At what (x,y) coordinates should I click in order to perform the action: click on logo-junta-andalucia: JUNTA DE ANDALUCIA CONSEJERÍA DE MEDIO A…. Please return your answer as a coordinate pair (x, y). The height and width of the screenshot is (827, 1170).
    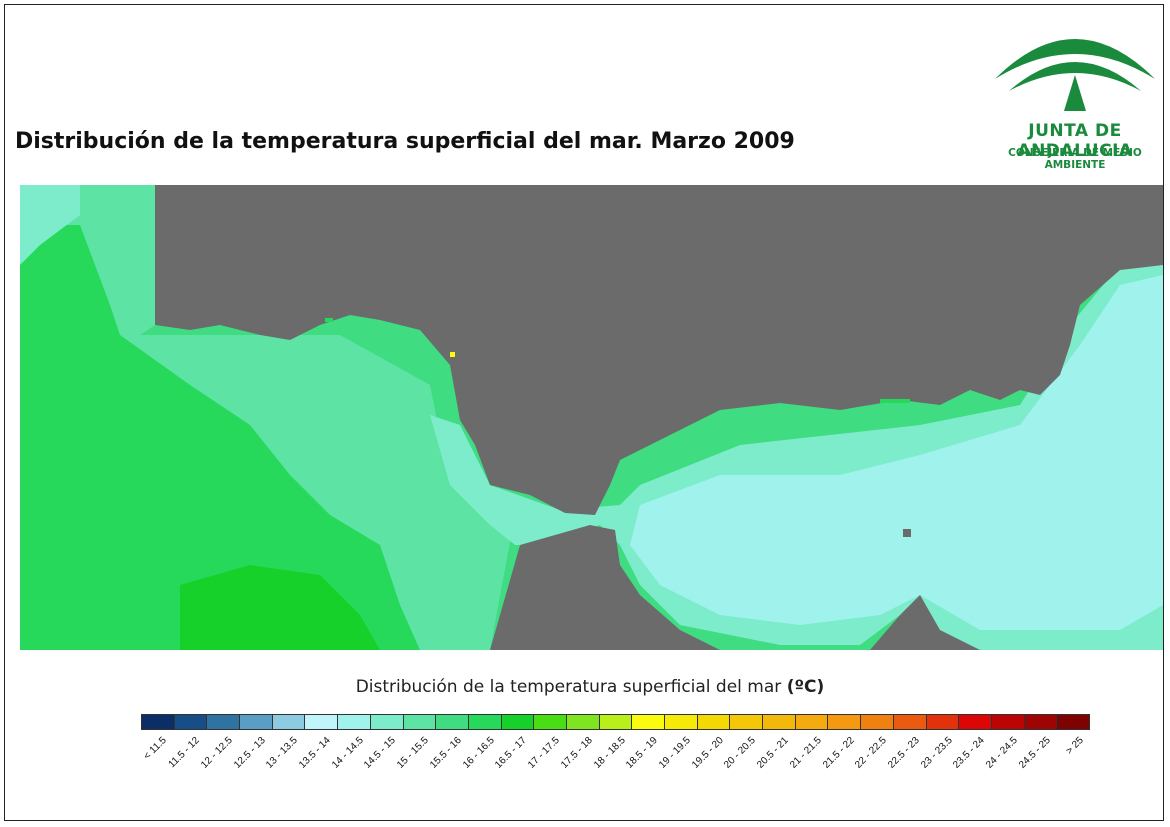
    Looking at the image, I should click on (1075, 95).